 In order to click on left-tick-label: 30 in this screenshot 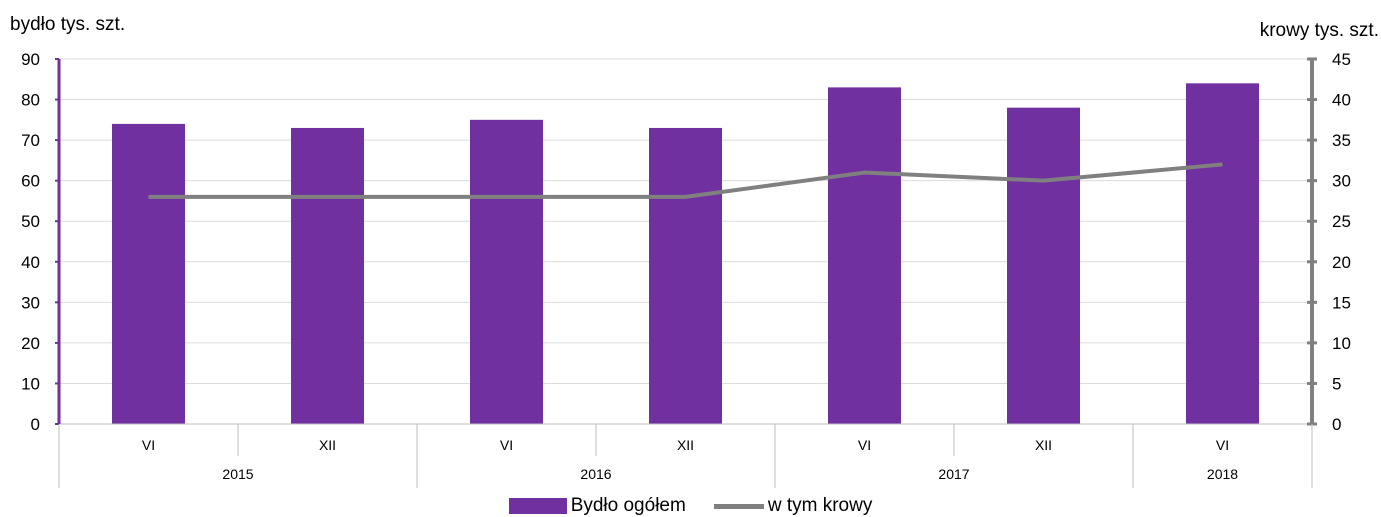, I will do `click(30, 302)`.